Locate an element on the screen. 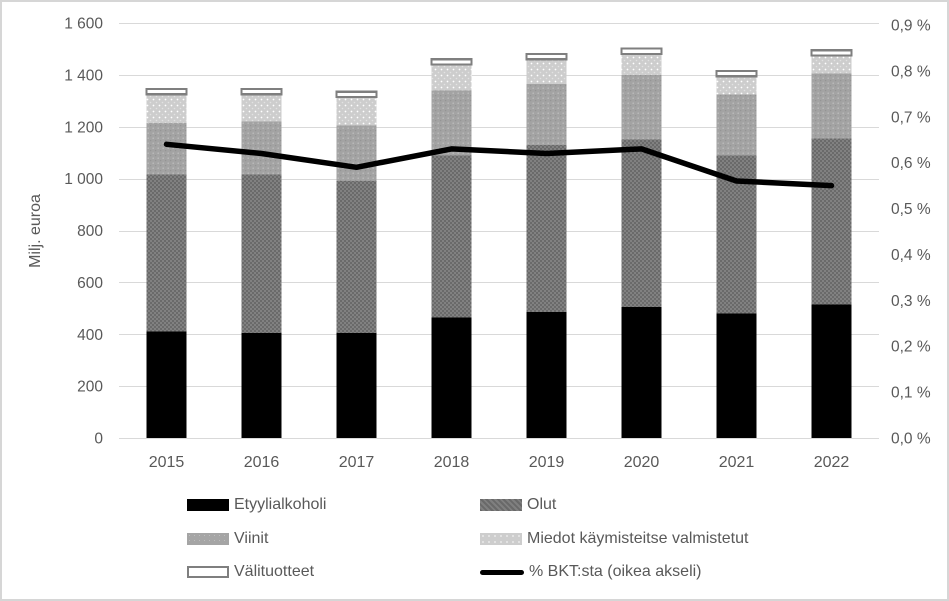 This screenshot has height=601, width=949. x-axis-year-label: 2016 is located at coordinates (262, 462).